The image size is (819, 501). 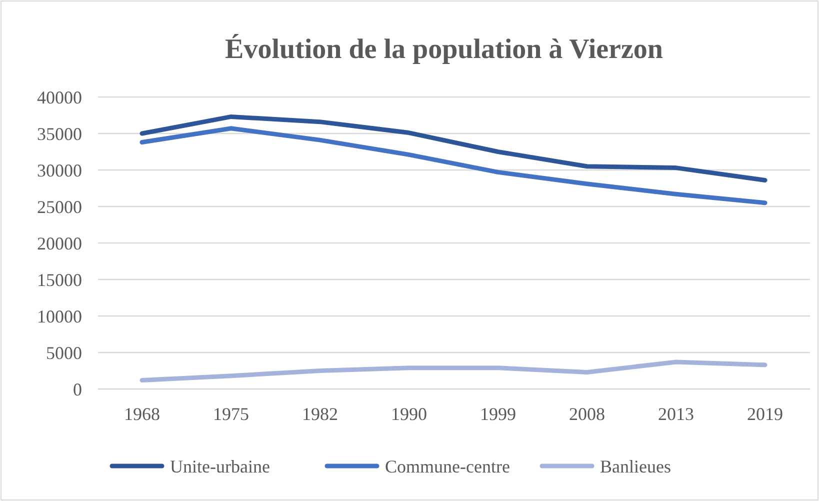 I want to click on y-tick-label: 30000, so click(x=59, y=170).